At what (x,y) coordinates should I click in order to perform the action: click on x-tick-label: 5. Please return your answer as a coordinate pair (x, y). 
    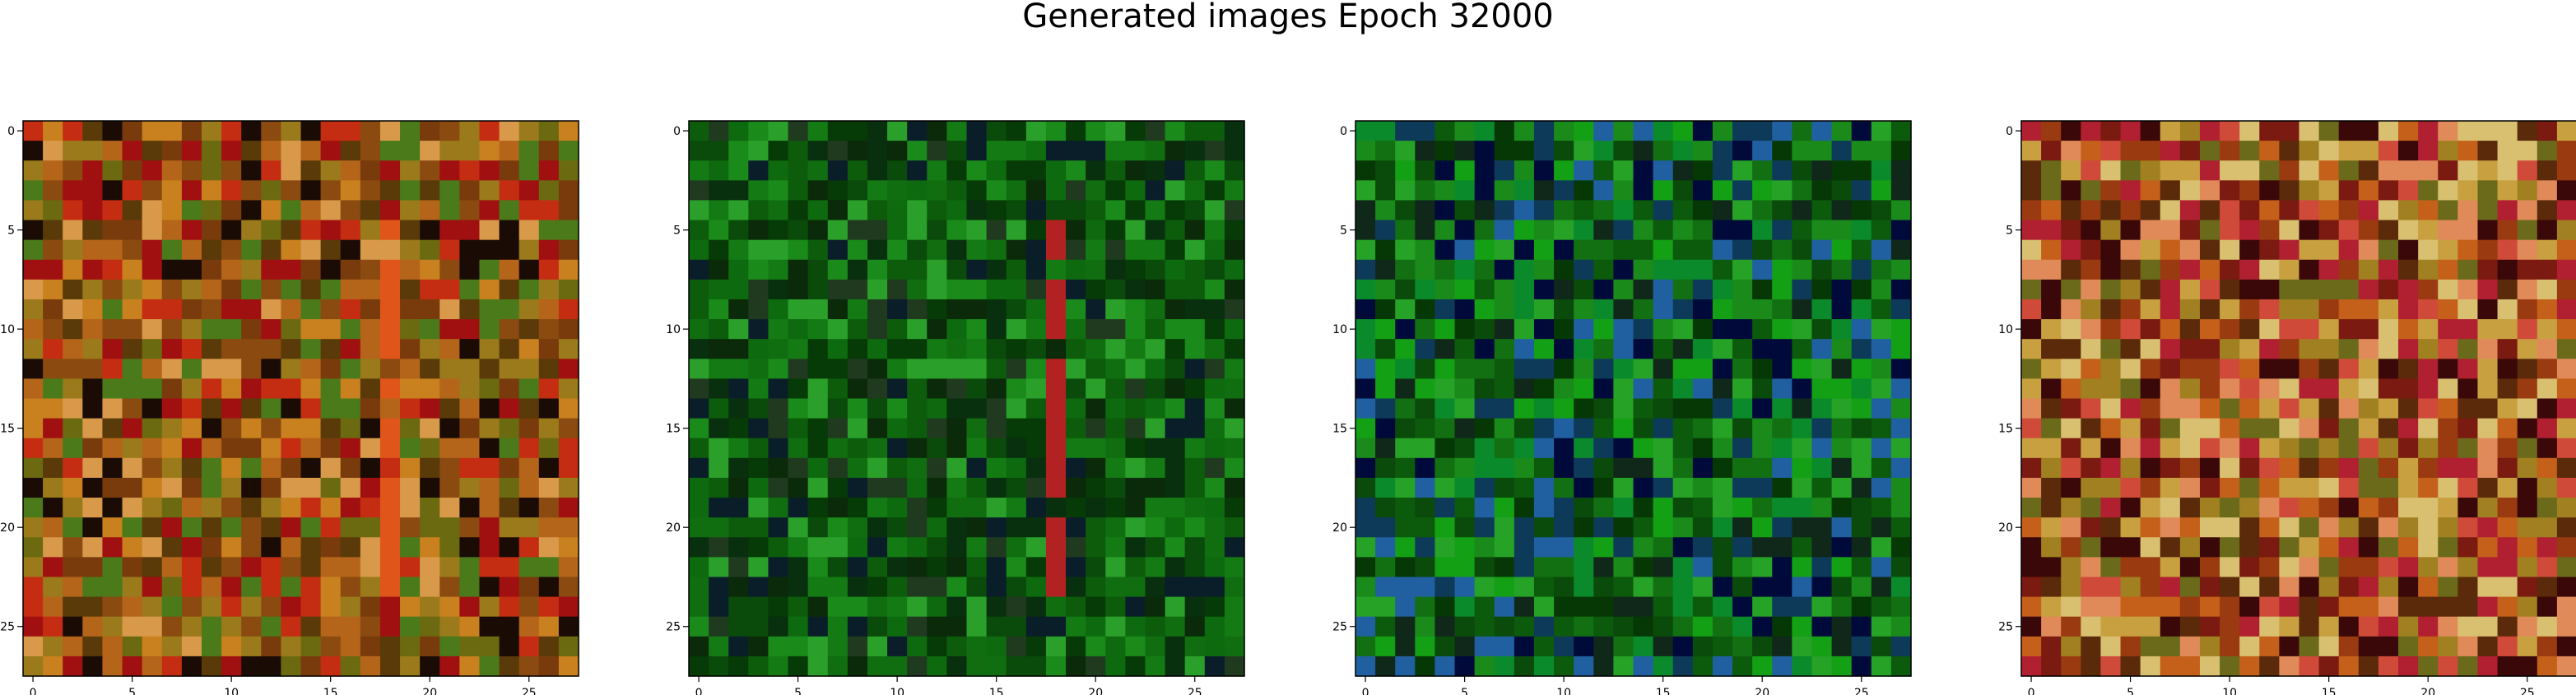
    Looking at the image, I should click on (798, 691).